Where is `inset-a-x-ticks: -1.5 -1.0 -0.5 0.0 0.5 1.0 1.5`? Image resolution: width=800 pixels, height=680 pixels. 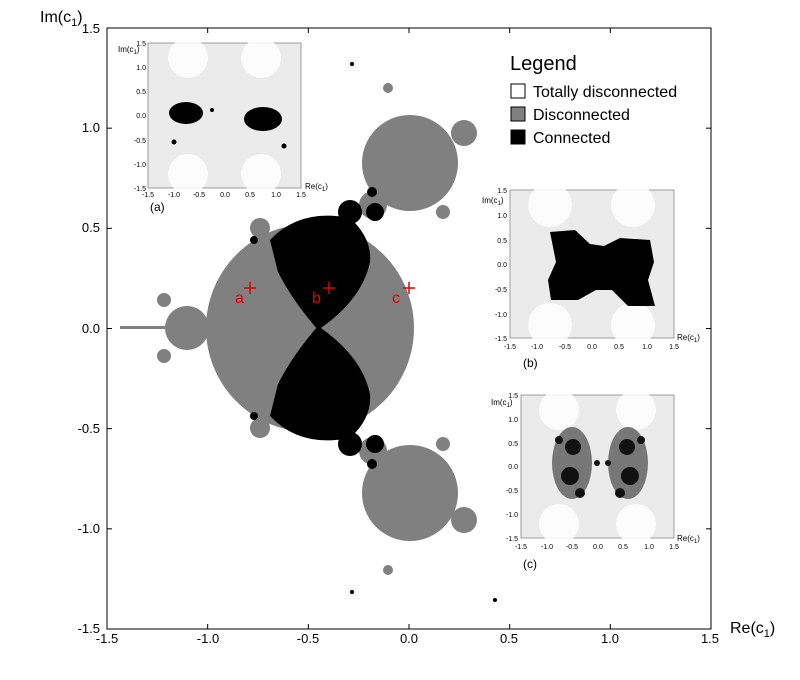
inset-a-x-ticks: -1.5 -1.0 -0.5 0.0 0.5 1.0 1.5 is located at coordinates (224, 195).